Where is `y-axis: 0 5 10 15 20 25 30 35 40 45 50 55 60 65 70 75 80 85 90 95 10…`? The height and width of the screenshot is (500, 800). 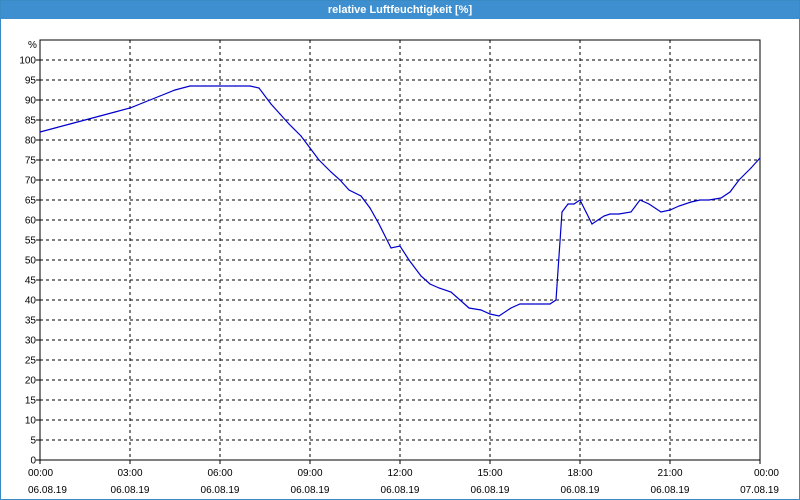 y-axis: 0 5 10 15 20 25 30 35 40 45 50 55 60 65 70 75 80 85 90 95 10… is located at coordinates (29, 261).